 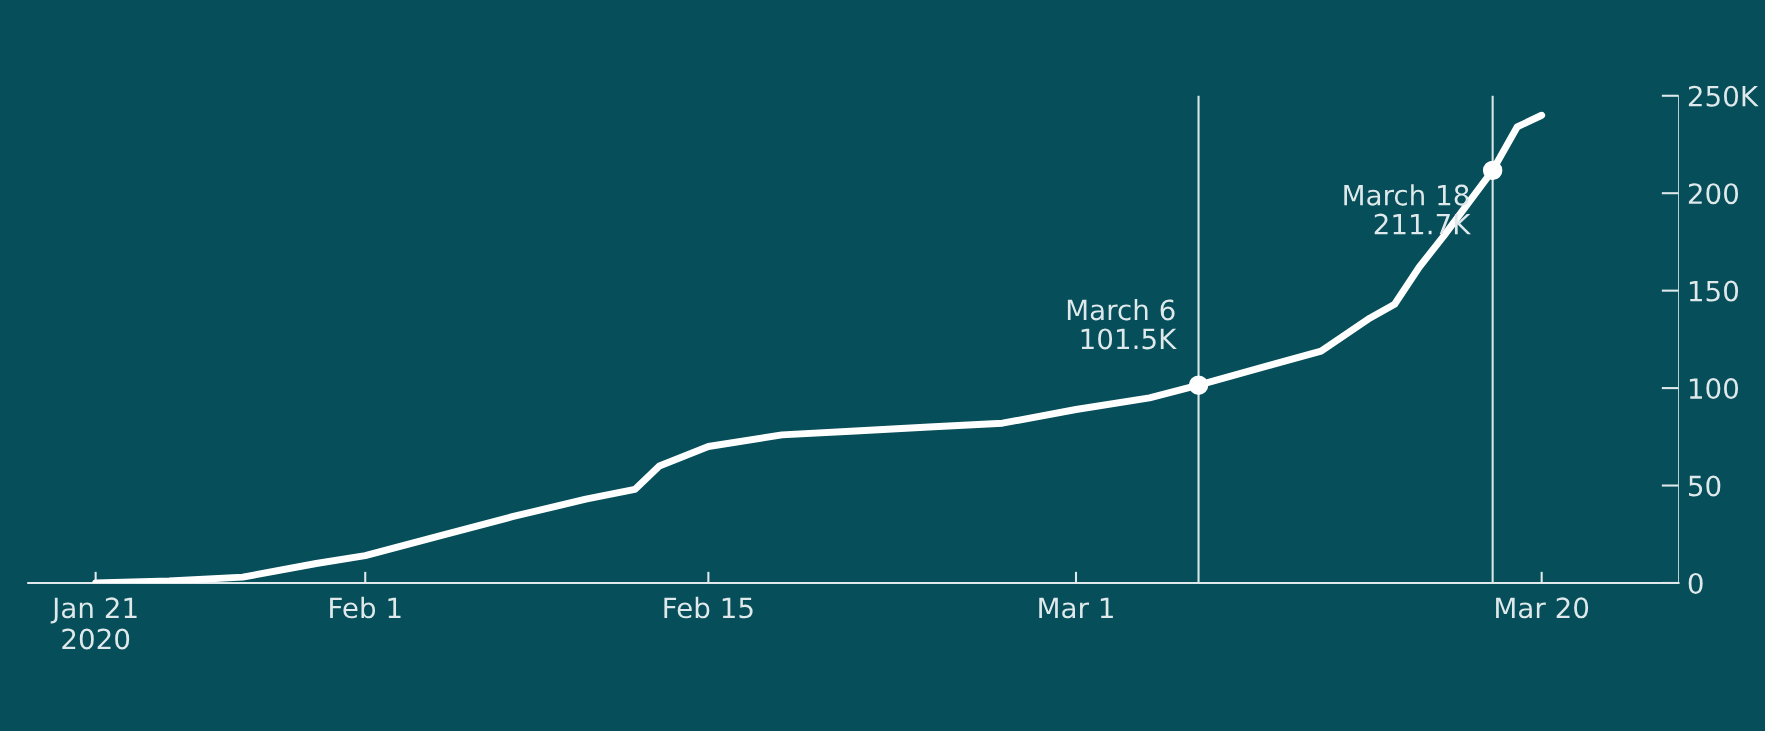 I want to click on x-tick-label: Feb 1, so click(x=365, y=607).